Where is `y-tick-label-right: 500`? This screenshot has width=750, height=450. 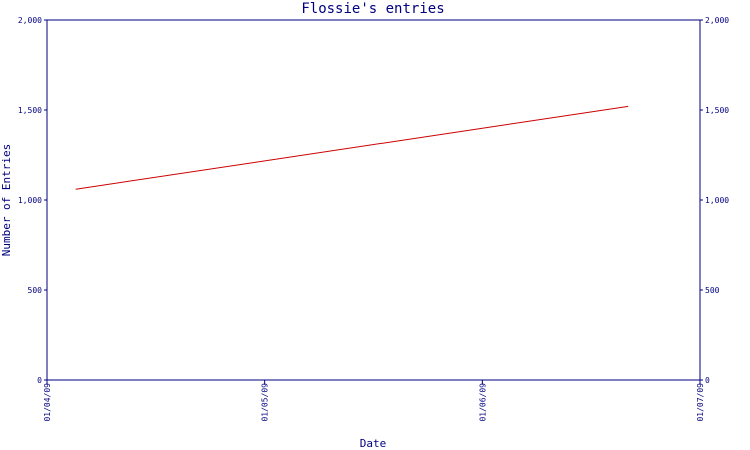
y-tick-label-right: 500 is located at coordinates (712, 290).